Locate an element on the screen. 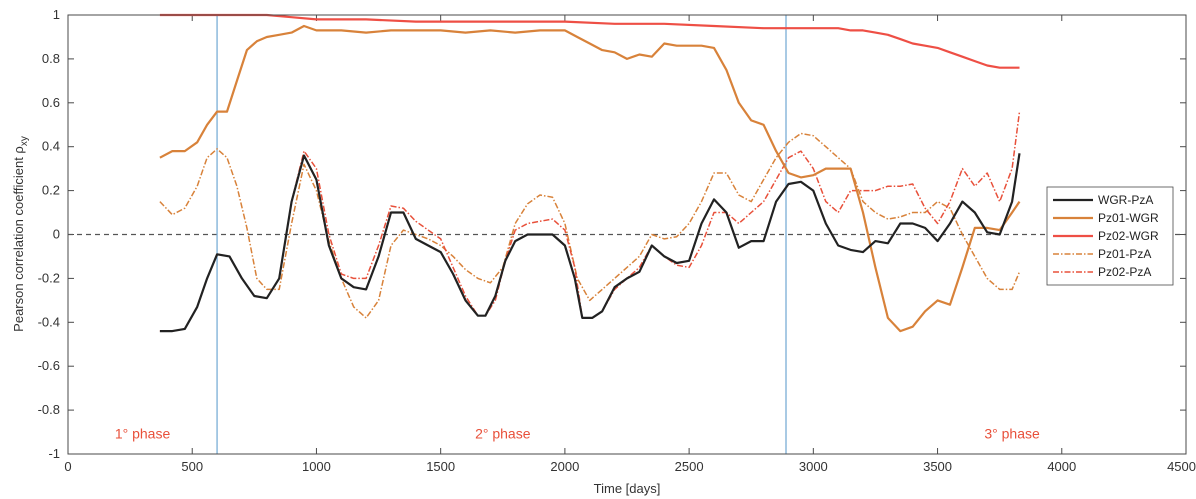 The width and height of the screenshot is (1196, 499). phase-label: 3° phase is located at coordinates (1012, 434).